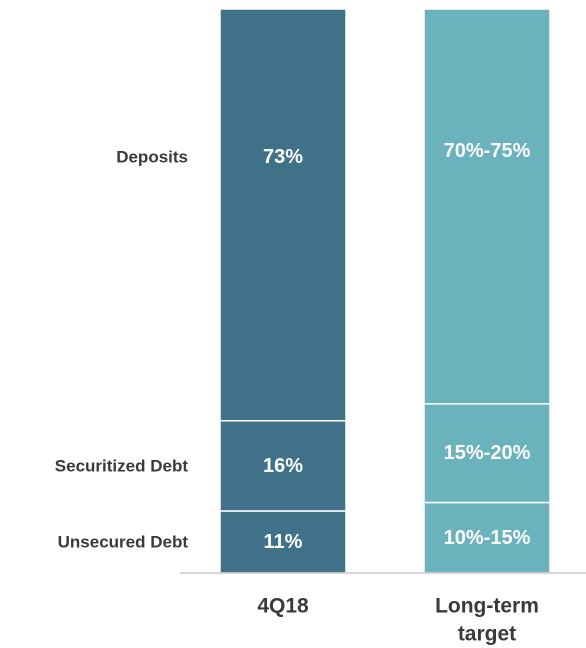 The image size is (586, 648). Describe the element at coordinates (283, 215) in the screenshot. I see `bar-segment-4q18-deposits` at that location.